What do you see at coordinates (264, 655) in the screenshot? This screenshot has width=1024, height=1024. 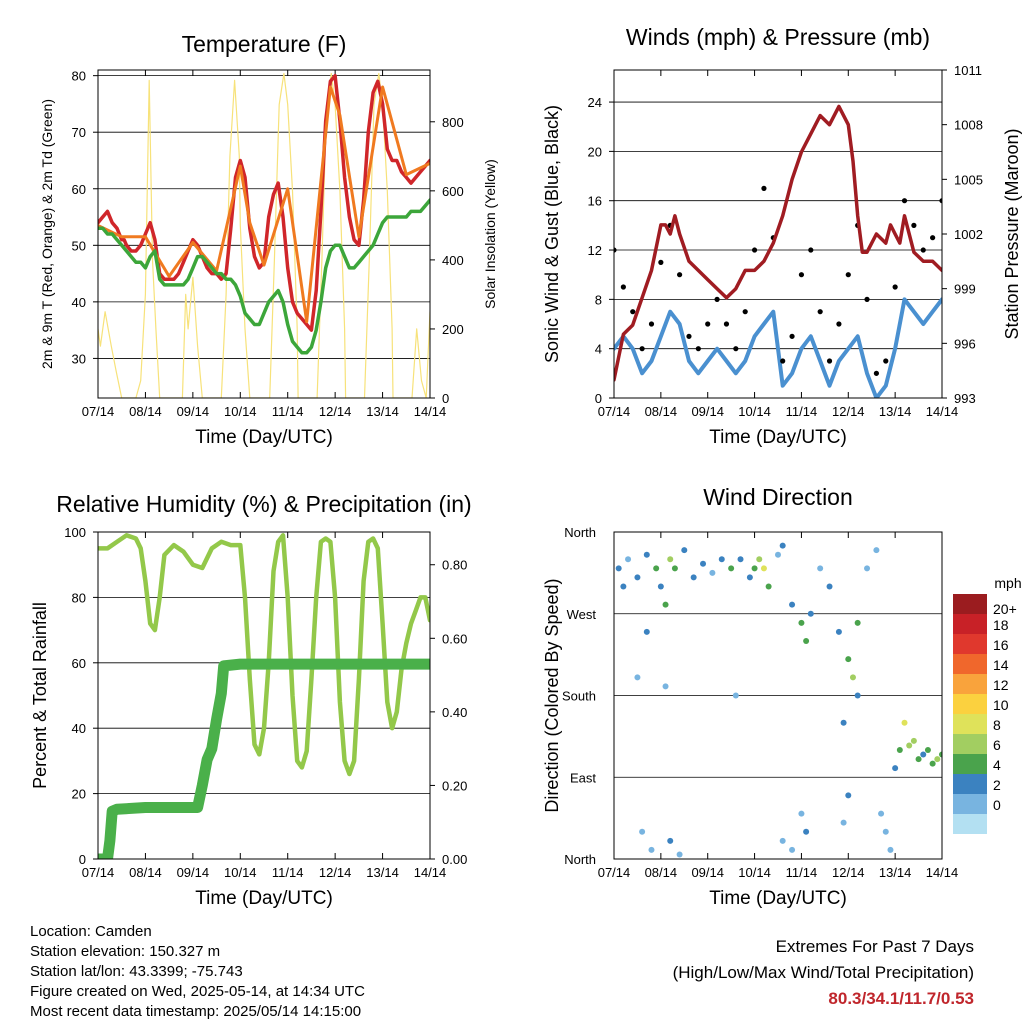 I see `relative-humidity-line` at bounding box center [264, 655].